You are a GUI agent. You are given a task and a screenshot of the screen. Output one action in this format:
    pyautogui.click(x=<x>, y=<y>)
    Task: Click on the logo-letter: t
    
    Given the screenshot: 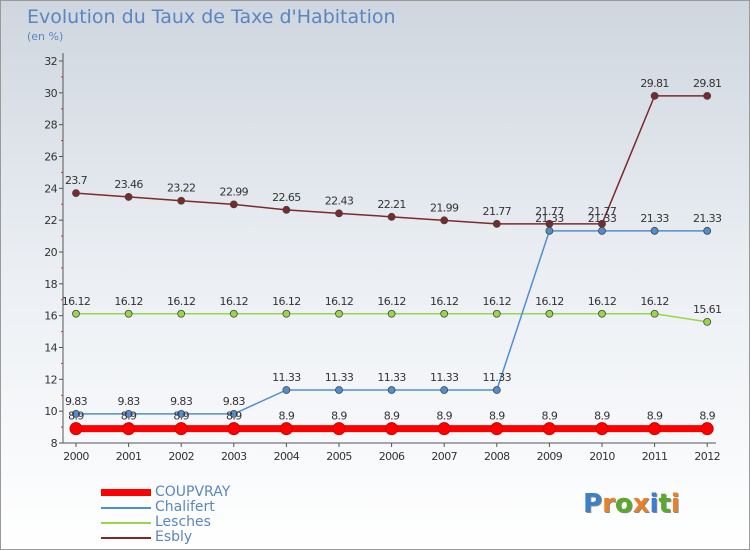 What is the action you would take?
    pyautogui.click(x=664, y=504)
    